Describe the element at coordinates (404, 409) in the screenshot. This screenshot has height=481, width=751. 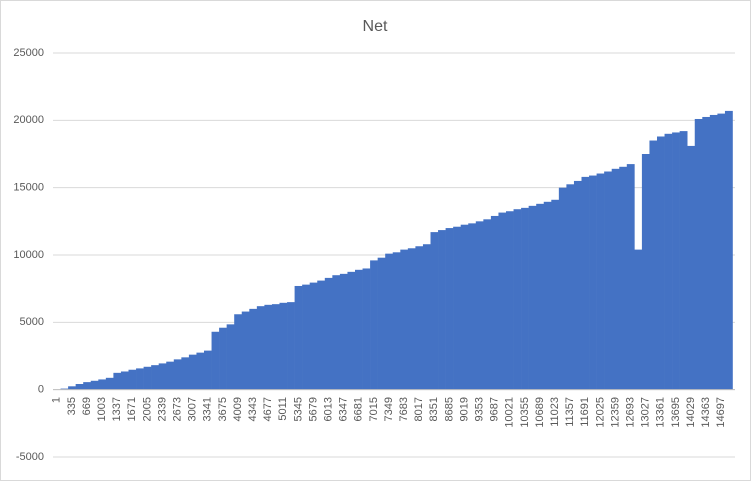
I see `x-tick-label: 7683` at that location.